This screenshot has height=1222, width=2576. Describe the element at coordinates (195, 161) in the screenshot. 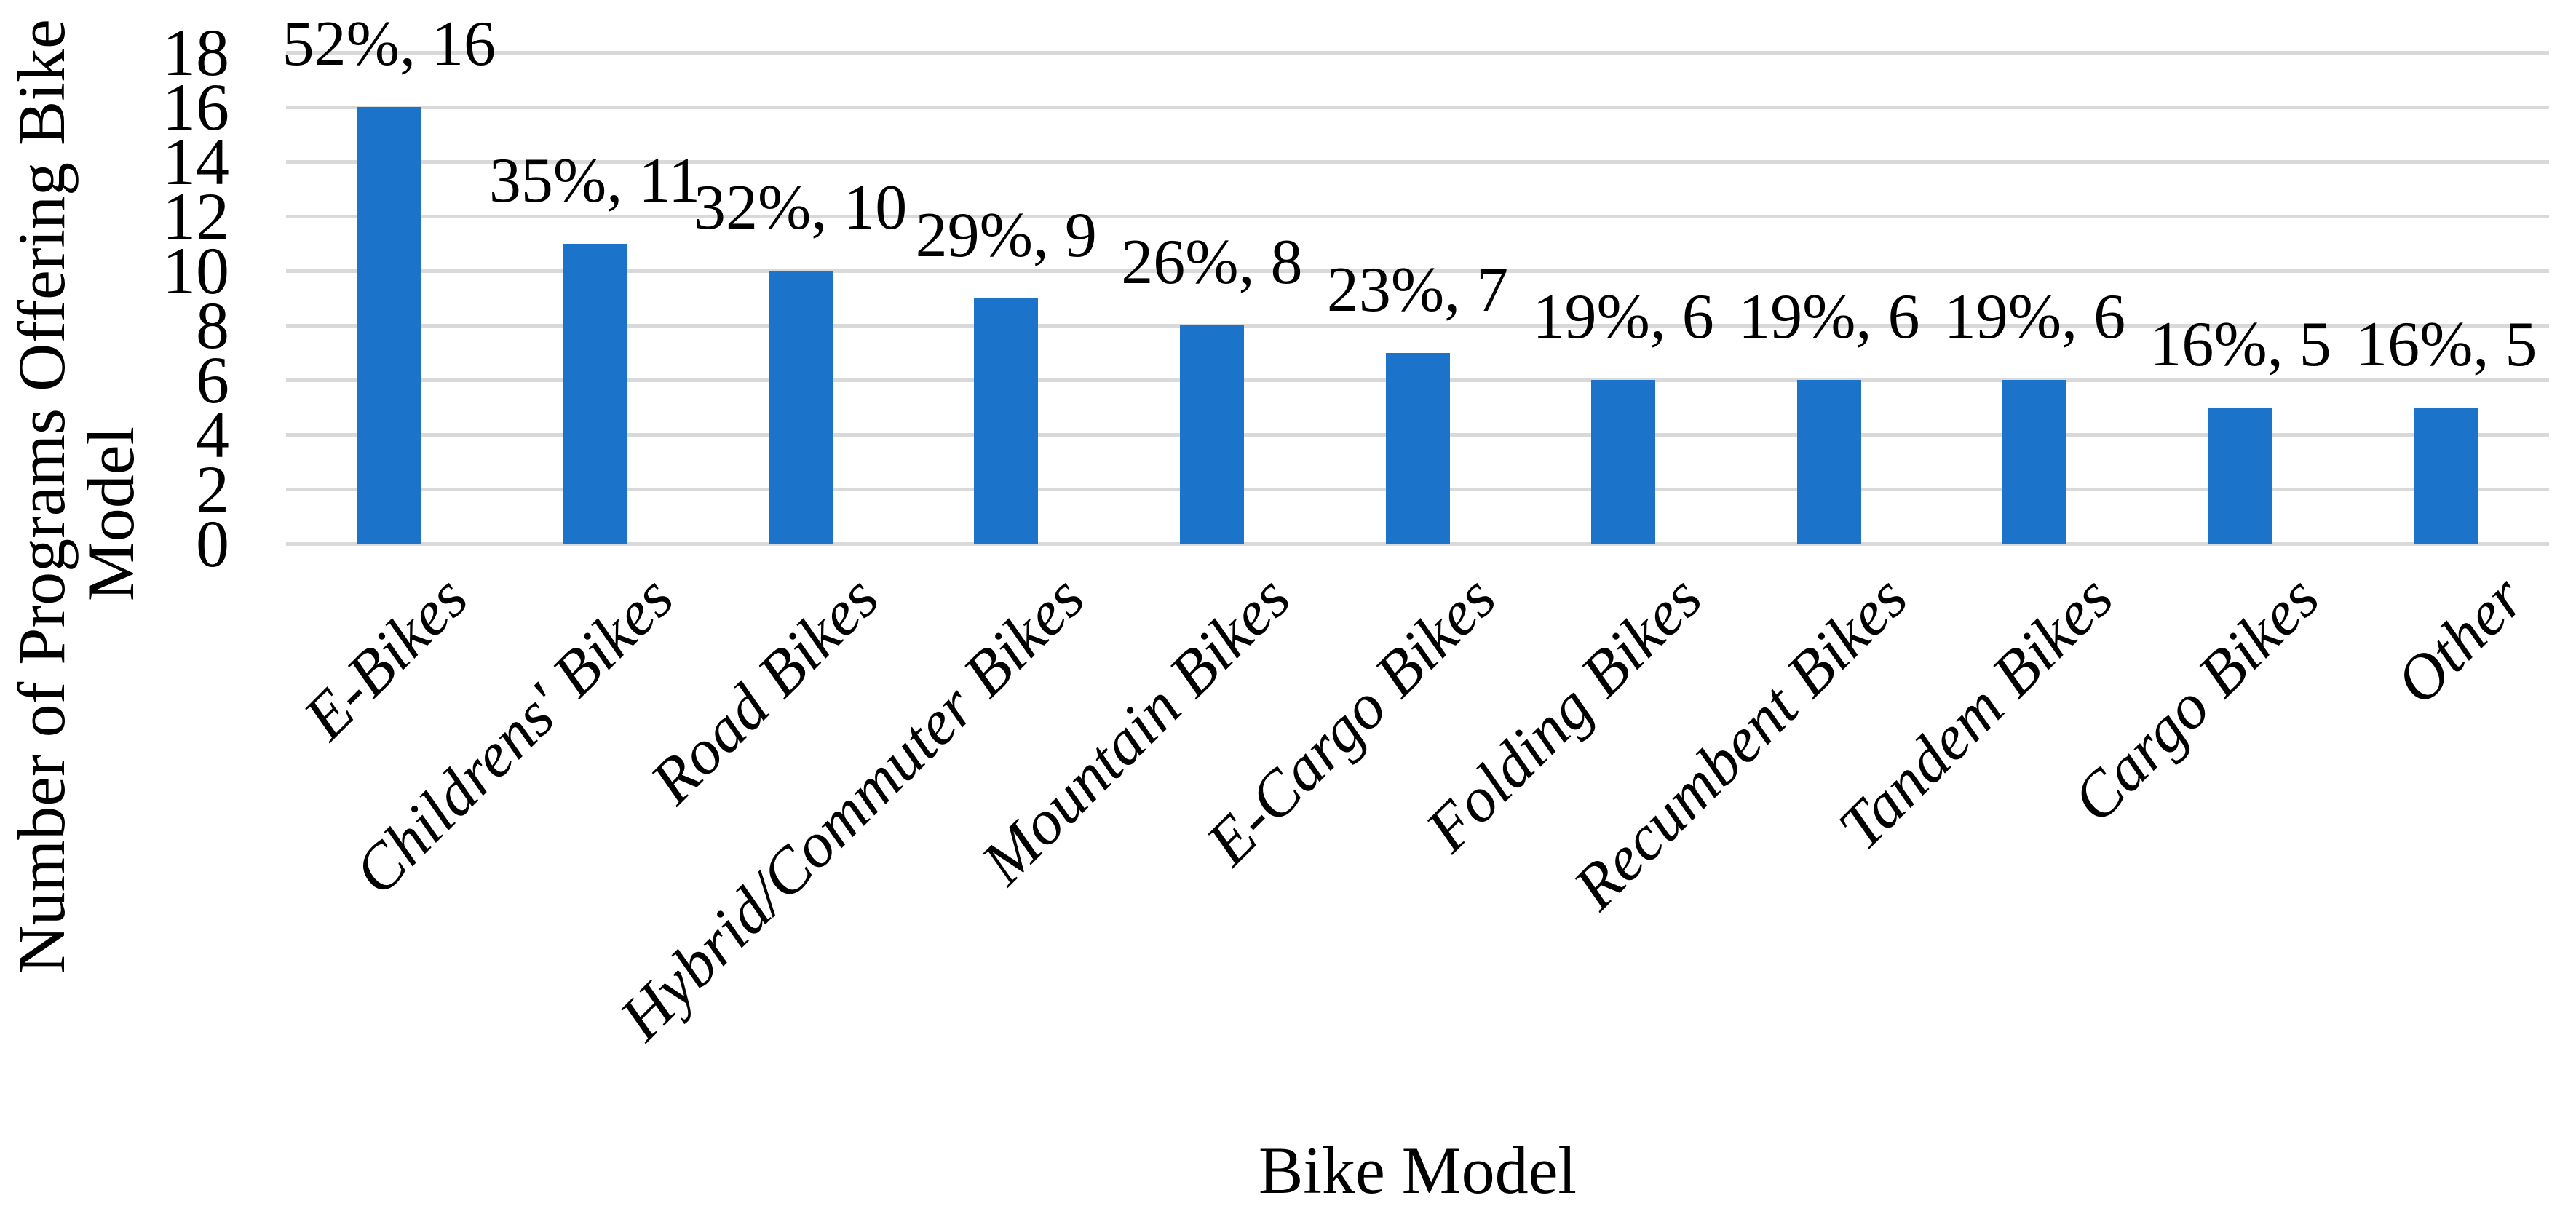

I see `y-tick-label-14: 14` at that location.